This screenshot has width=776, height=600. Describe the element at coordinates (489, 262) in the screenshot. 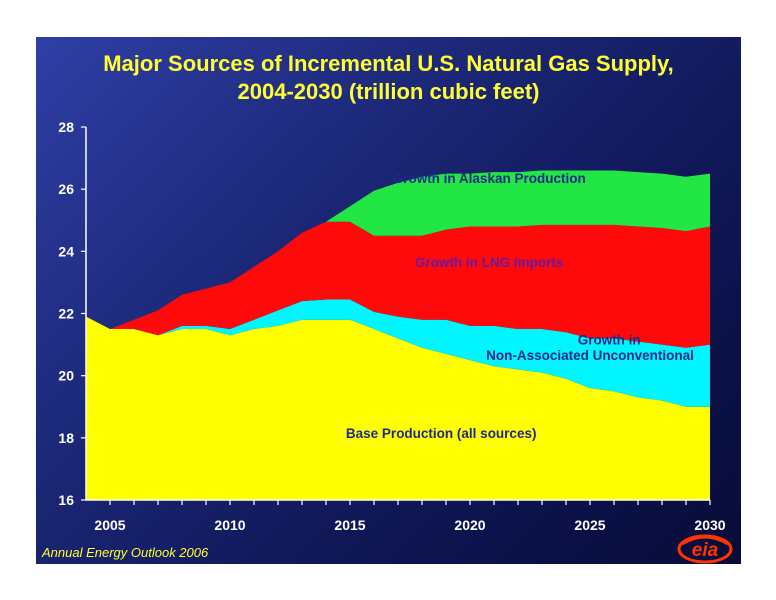

I see `annotation-label: Growth in LNG Imports` at that location.